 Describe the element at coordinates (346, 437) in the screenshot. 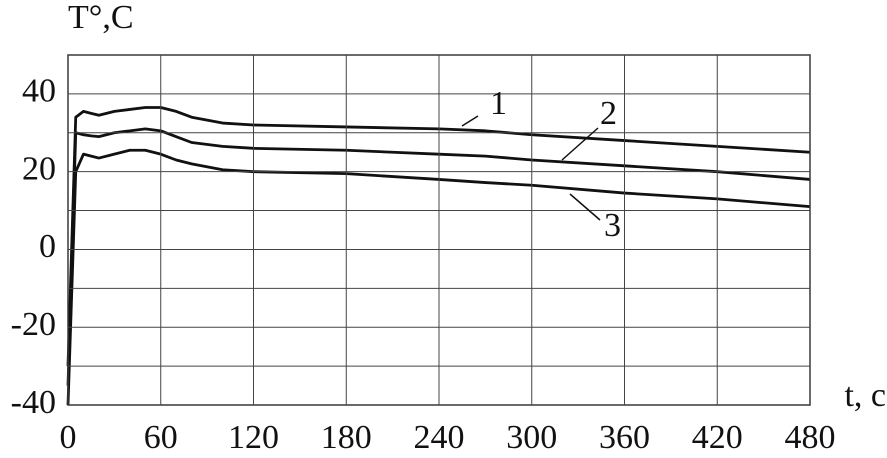

I see `x-tick-label: 180` at that location.